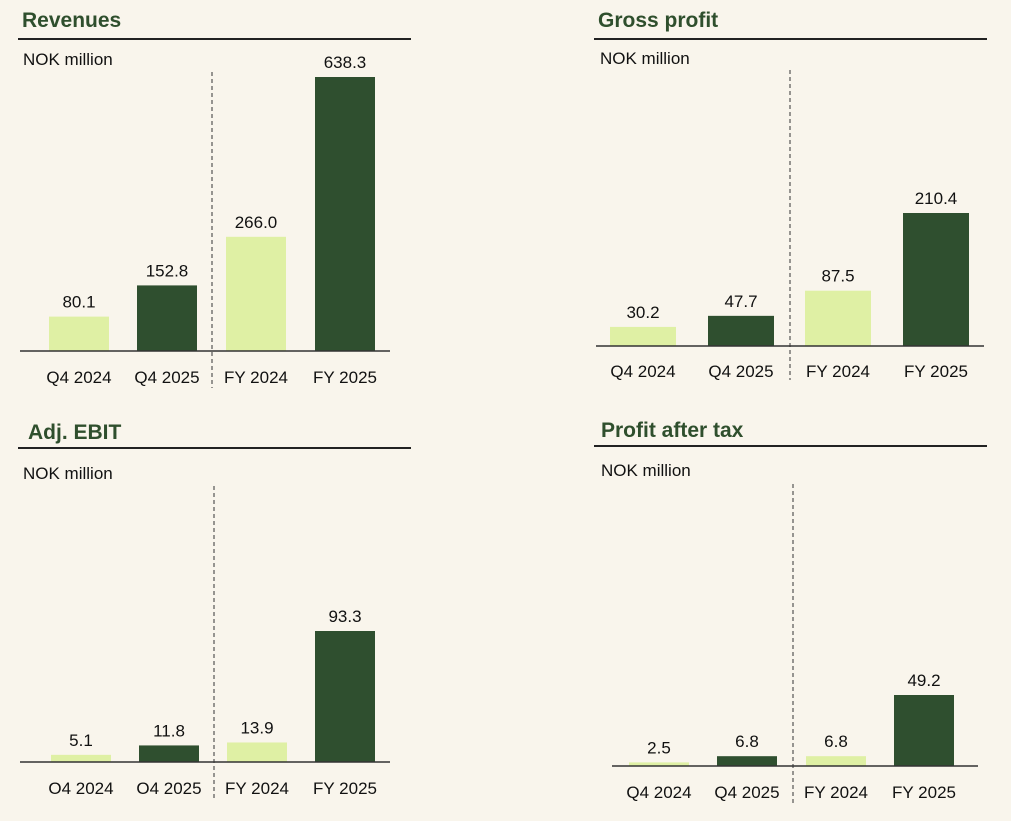 Image resolution: width=1011 pixels, height=821 pixels. I want to click on revenues-value-label-2: 152.8, so click(167, 270).